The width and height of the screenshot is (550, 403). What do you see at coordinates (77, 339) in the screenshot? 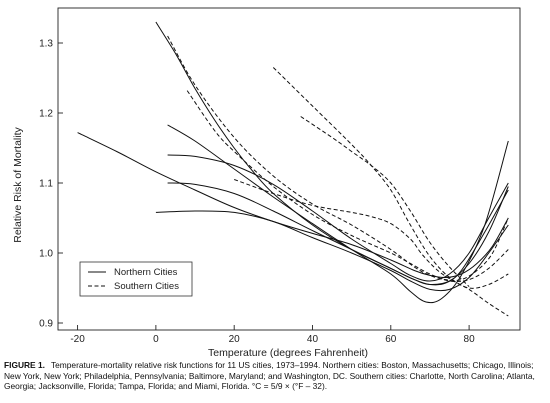
I see `x-tick-label: -20` at bounding box center [77, 339].